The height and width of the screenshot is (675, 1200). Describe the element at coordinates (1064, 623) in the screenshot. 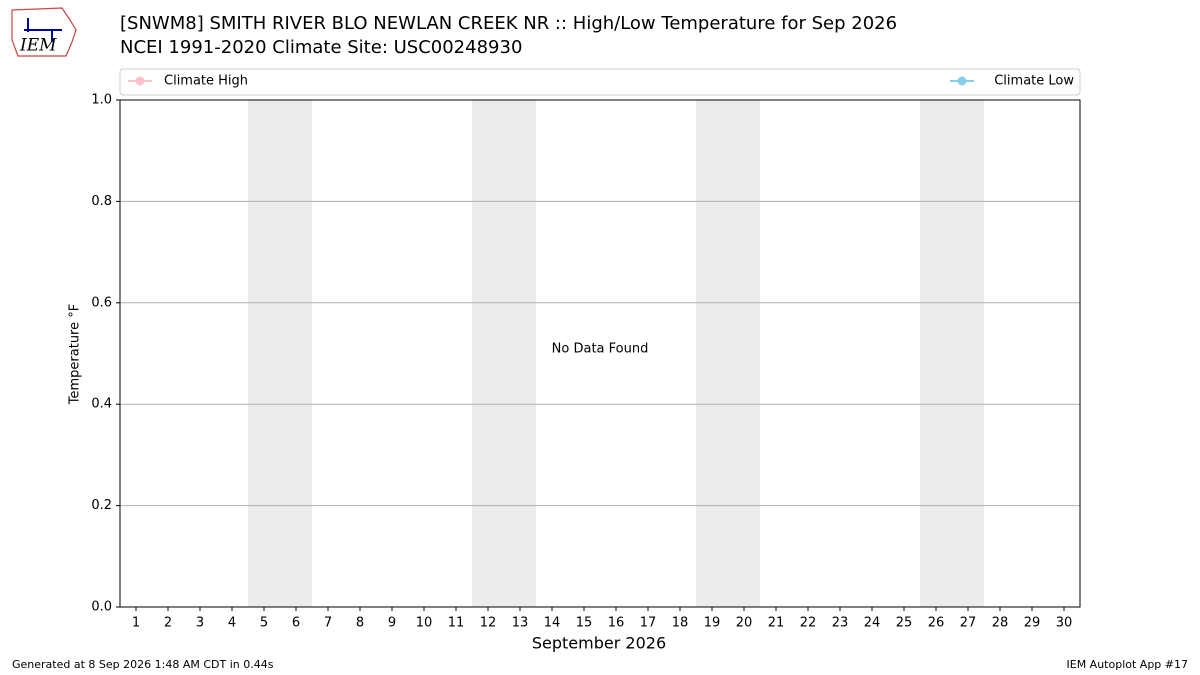

I see `x-tick-label: 30` at that location.